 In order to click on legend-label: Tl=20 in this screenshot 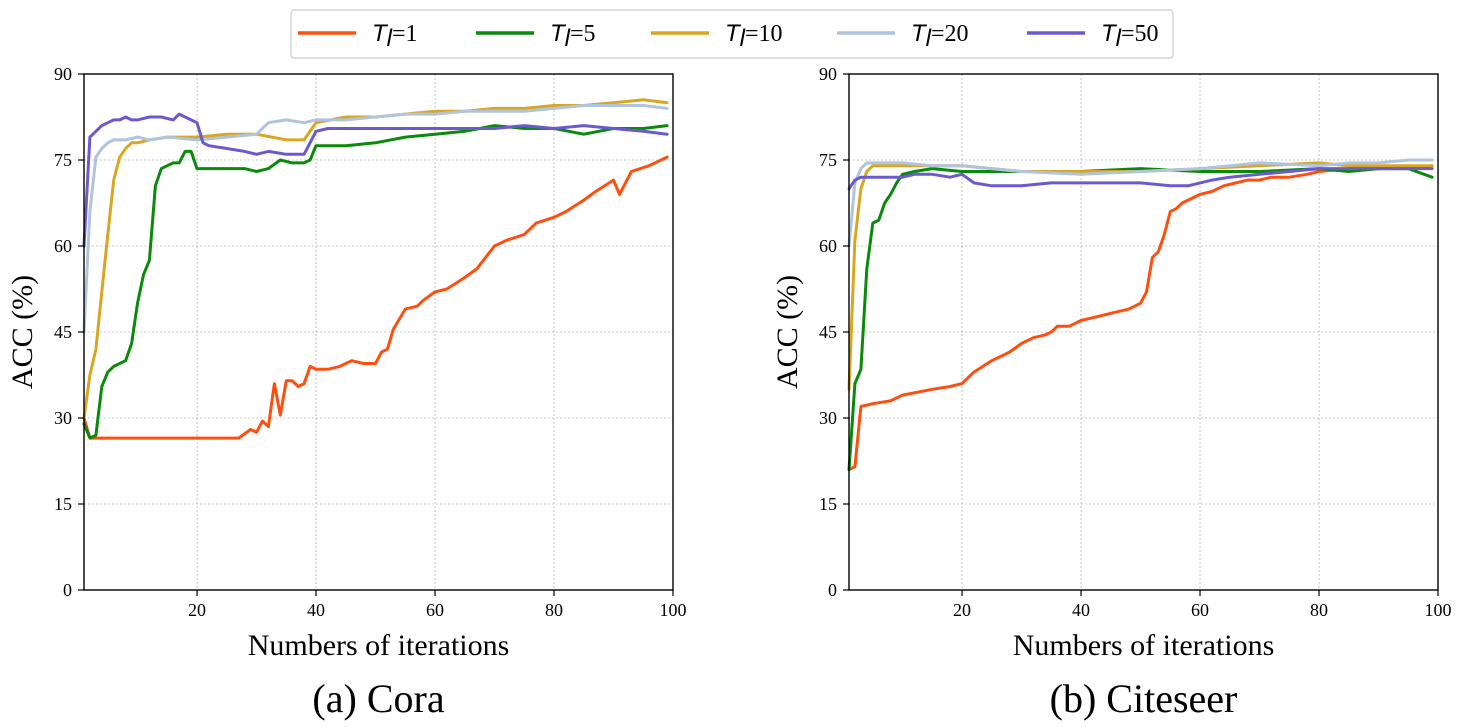, I will do `click(940, 36)`.